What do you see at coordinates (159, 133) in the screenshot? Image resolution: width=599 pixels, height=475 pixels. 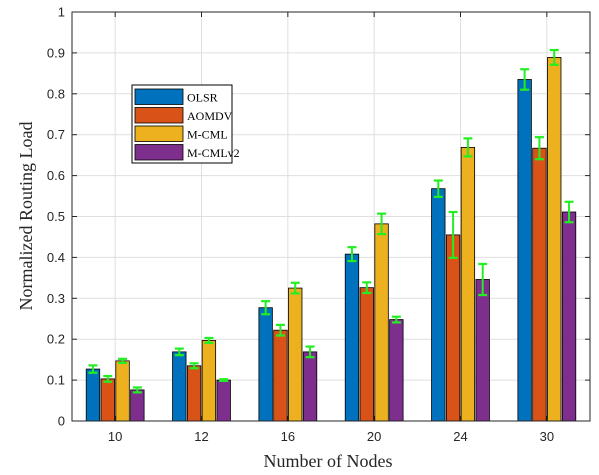 I see `legend-swatch-m-cml` at bounding box center [159, 133].